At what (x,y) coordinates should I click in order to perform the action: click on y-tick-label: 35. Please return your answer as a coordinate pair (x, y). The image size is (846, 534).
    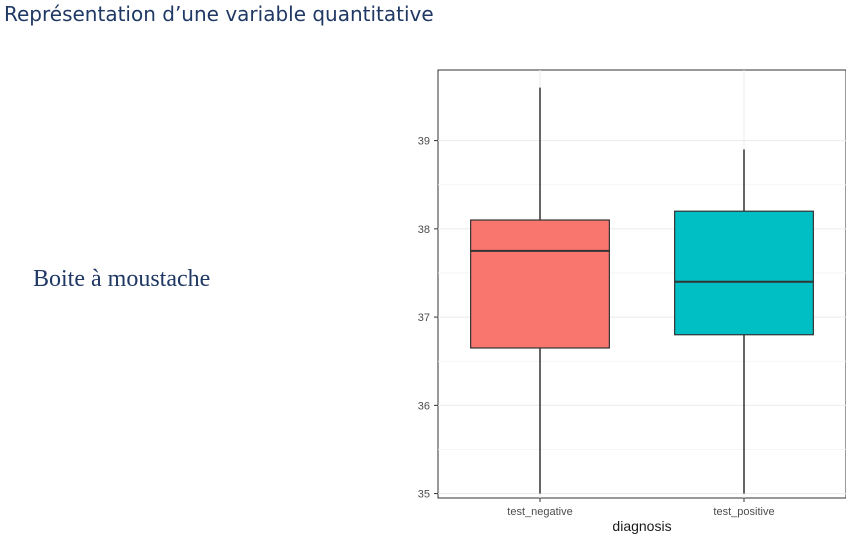
    Looking at the image, I should click on (424, 495).